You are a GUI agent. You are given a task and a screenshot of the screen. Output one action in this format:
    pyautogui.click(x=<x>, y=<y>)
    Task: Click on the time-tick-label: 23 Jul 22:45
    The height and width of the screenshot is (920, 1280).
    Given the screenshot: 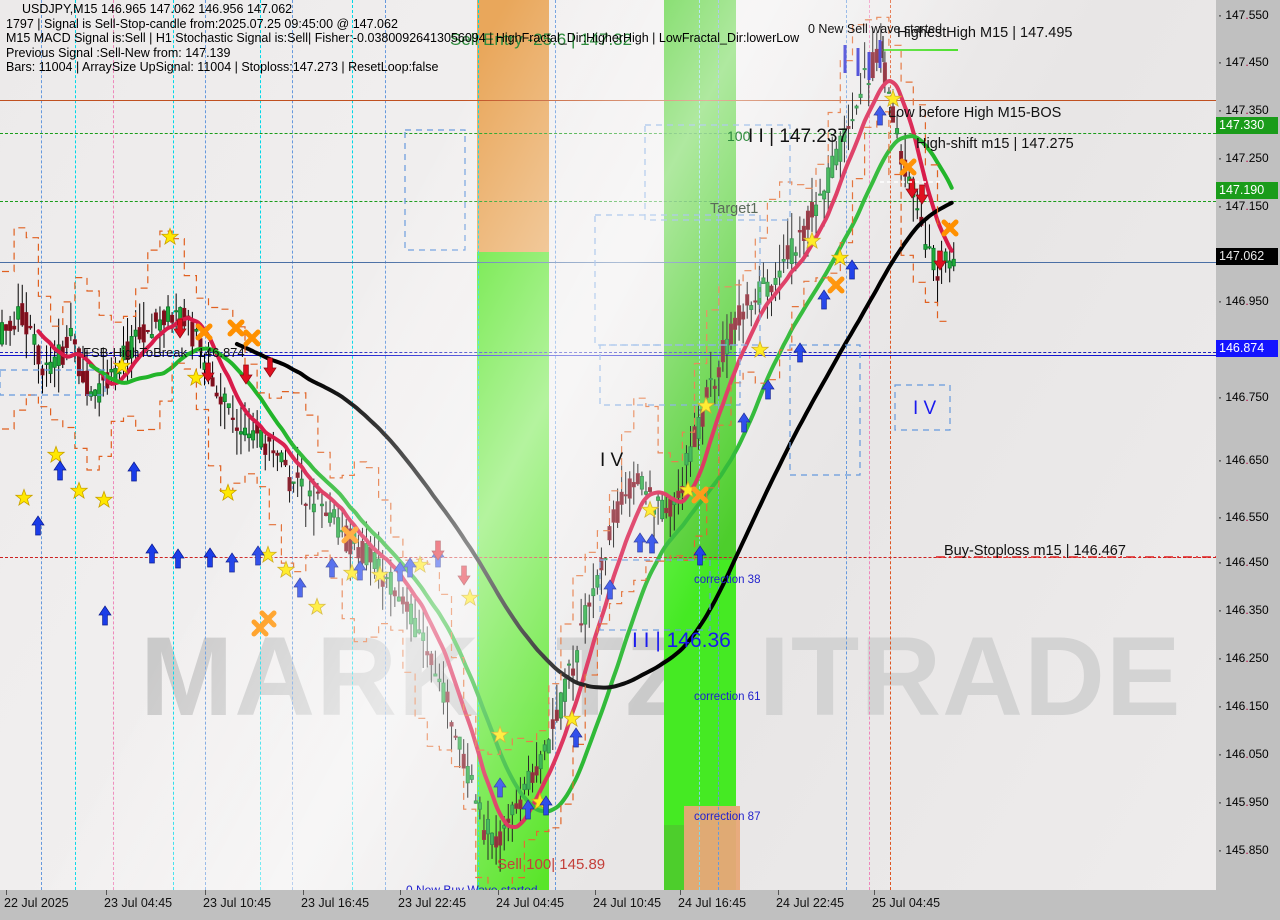 What is the action you would take?
    pyautogui.click(x=432, y=903)
    